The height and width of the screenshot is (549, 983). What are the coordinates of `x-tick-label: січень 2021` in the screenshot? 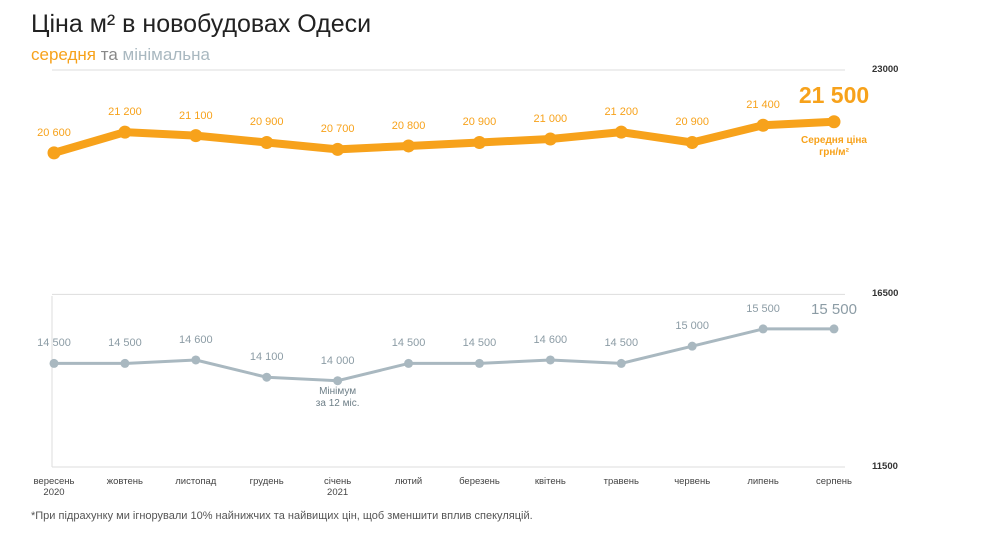 It's located at (337, 487).